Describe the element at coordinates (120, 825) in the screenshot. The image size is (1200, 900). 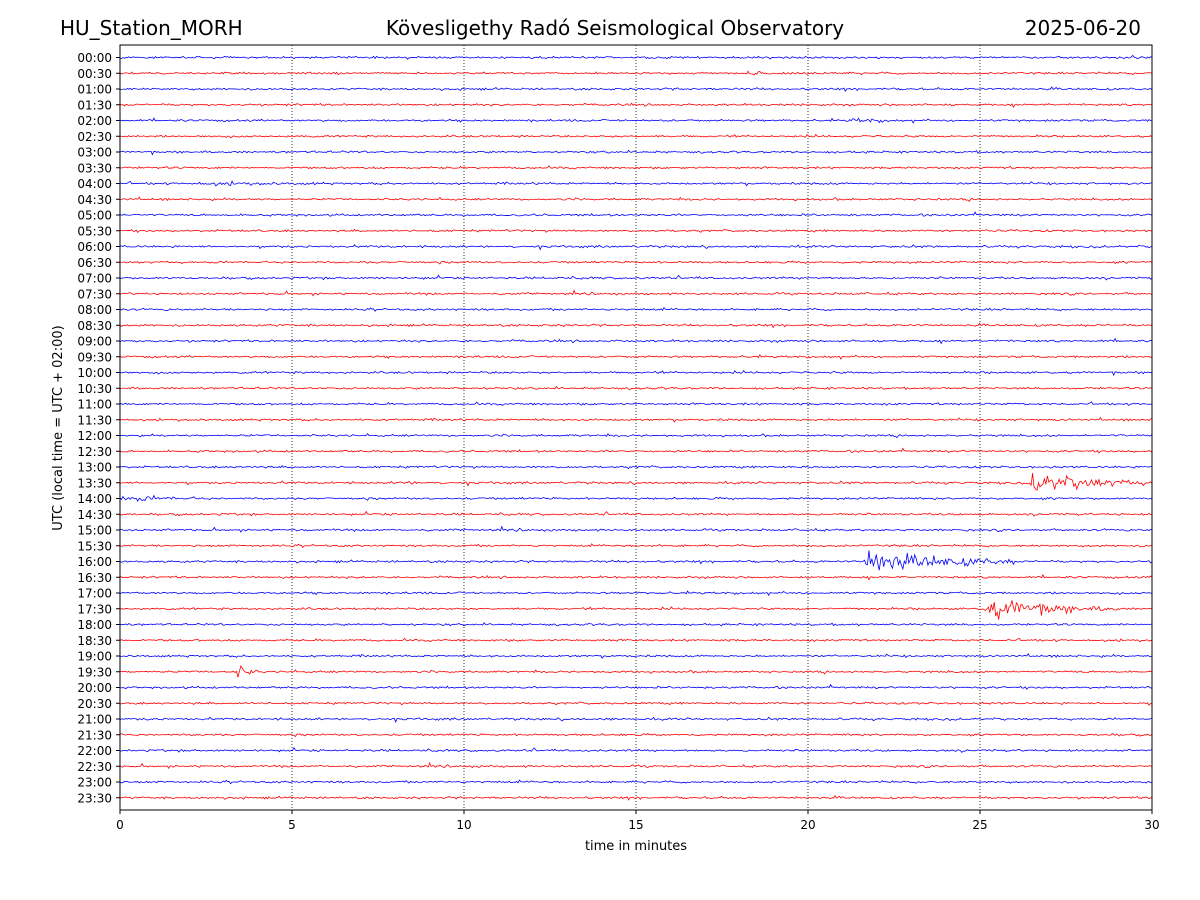
I see `x-tick-label-0: 0` at that location.